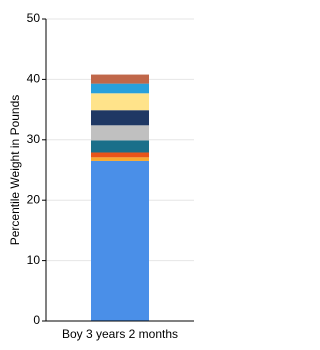 Image resolution: width=320 pixels, height=350 pixels. I want to click on y-tick-label: 50, so click(34, 18).